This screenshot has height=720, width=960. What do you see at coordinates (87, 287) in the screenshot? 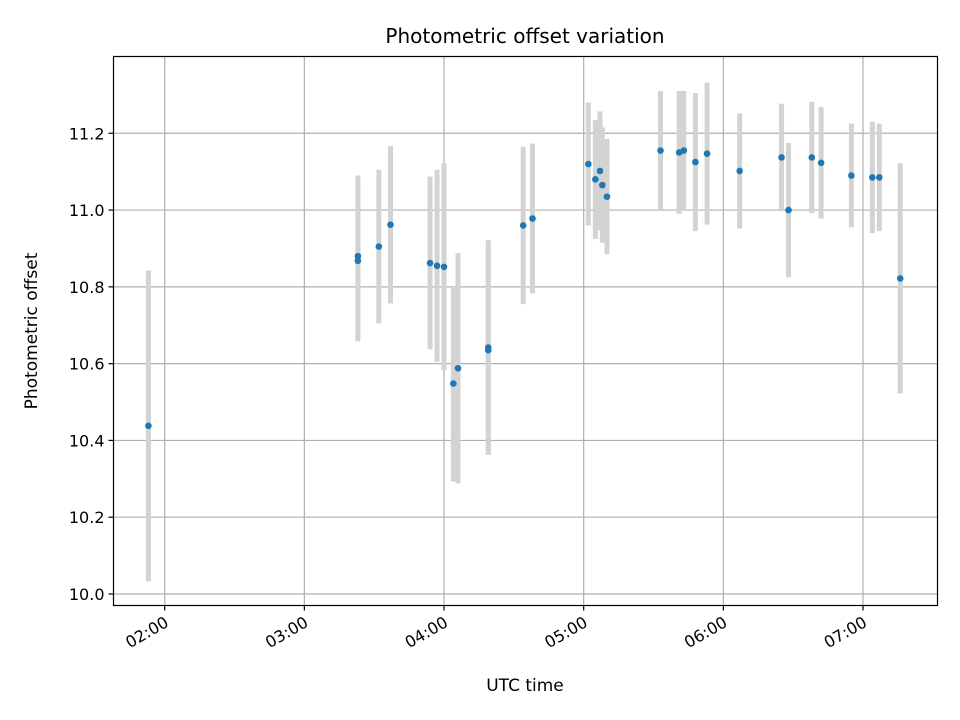
I see `y-tick-label: 10.8` at bounding box center [87, 287].